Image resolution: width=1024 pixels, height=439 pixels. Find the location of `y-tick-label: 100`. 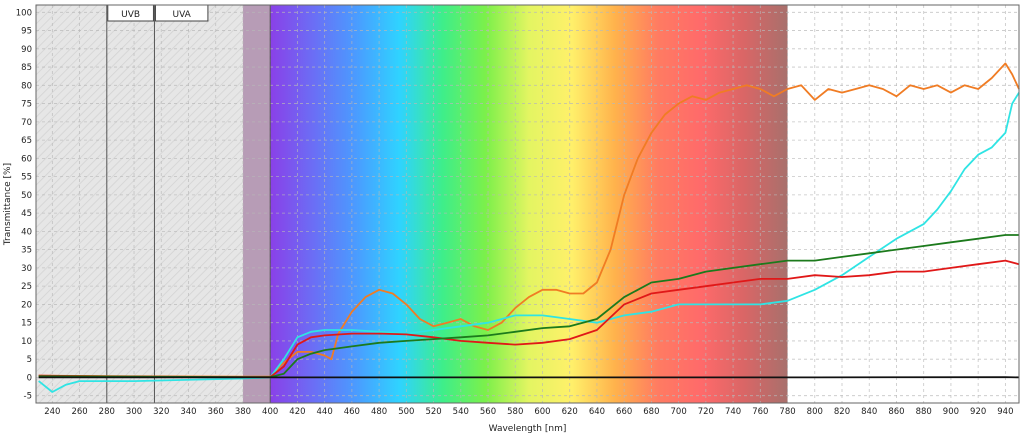

y-tick-label: 100 is located at coordinates (24, 13).